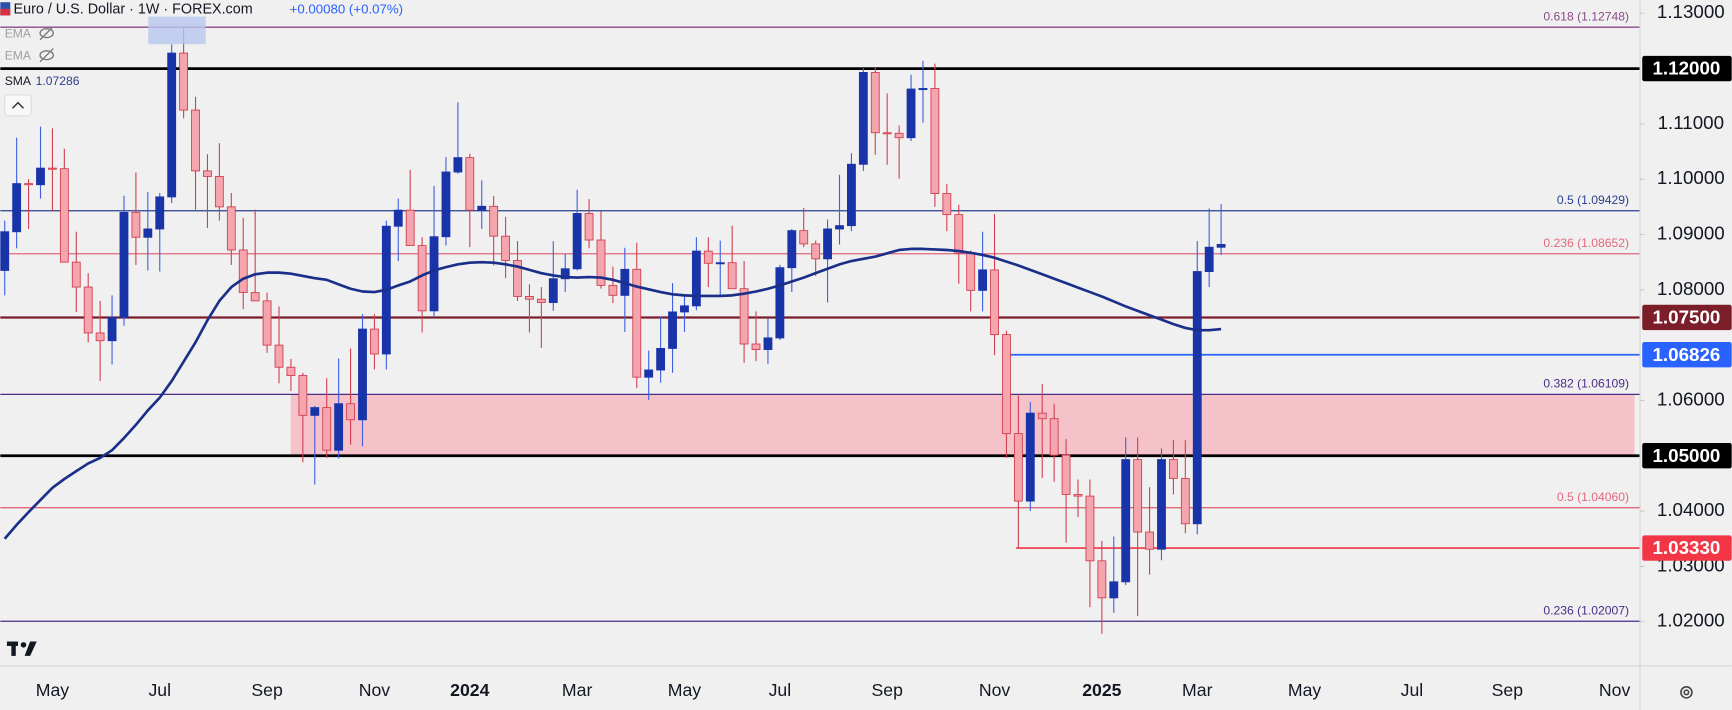  I want to click on y-tick-label: 1.11000, so click(1691, 122).